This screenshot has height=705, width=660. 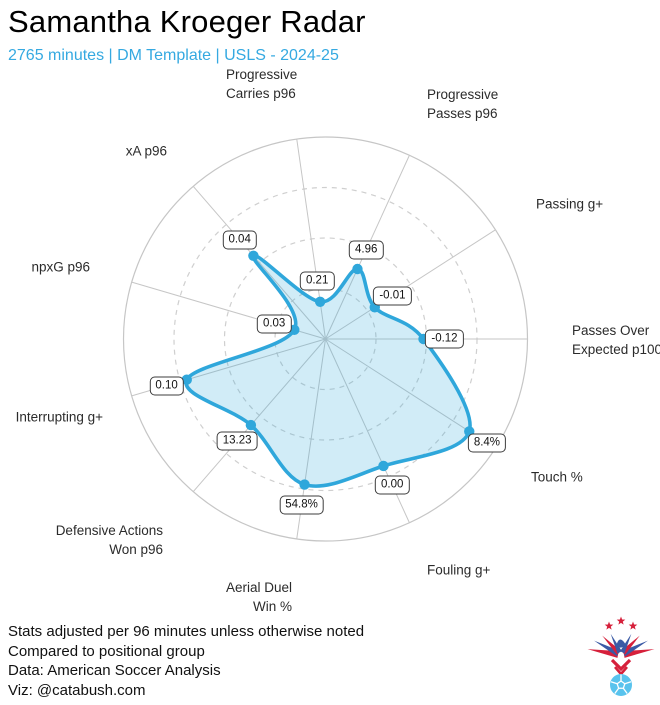 What do you see at coordinates (239, 239) in the screenshot?
I see `value-label-xa-p96: 0.04` at bounding box center [239, 239].